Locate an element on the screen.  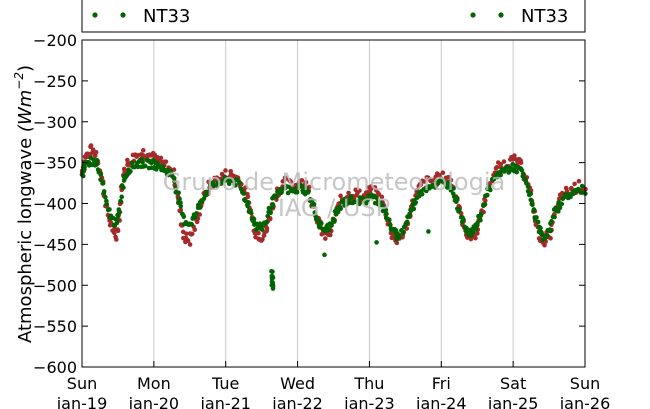
y-tick-label: −600 is located at coordinates (55, 367).